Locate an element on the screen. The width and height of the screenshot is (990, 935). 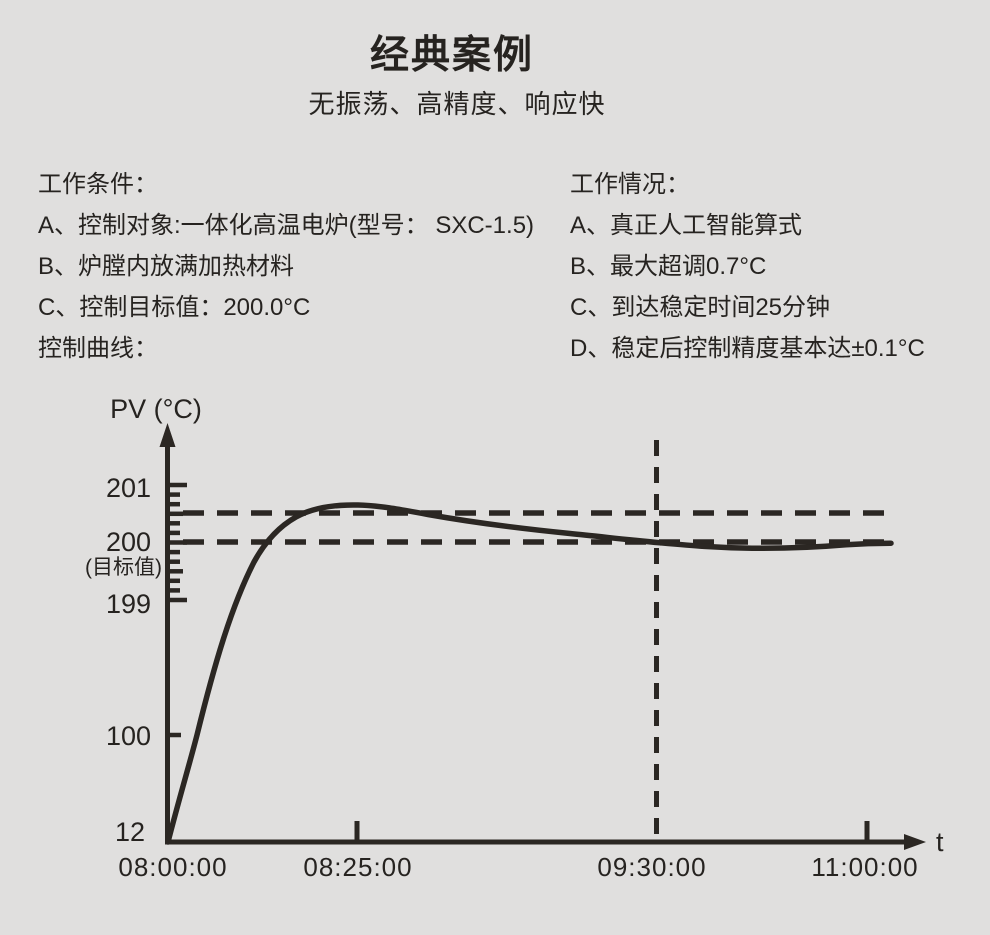
x-tick-label-093000: 09:30:00 is located at coordinates (651, 867).